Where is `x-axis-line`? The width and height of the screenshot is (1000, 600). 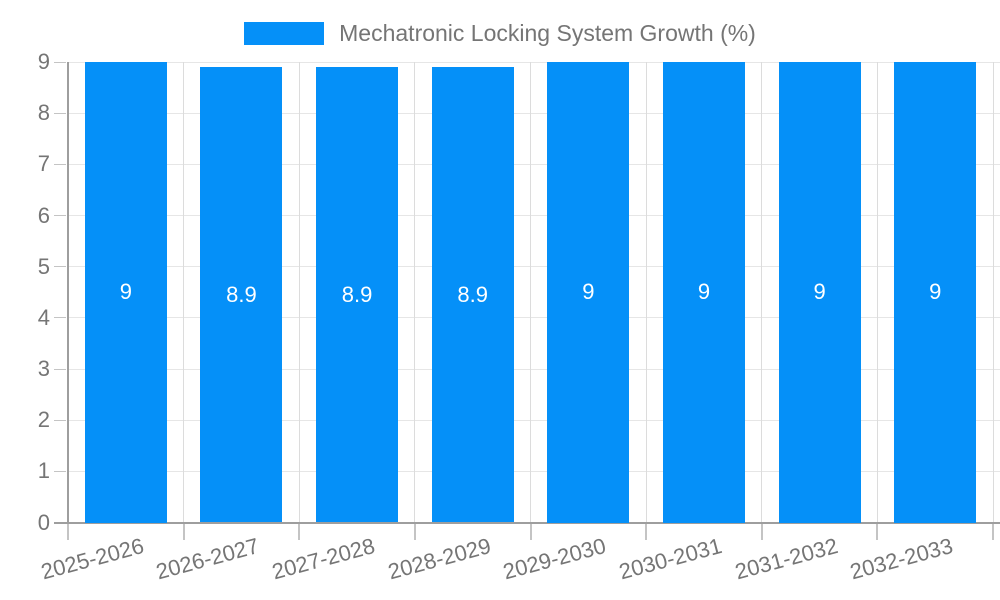 x-axis-line is located at coordinates (527, 523).